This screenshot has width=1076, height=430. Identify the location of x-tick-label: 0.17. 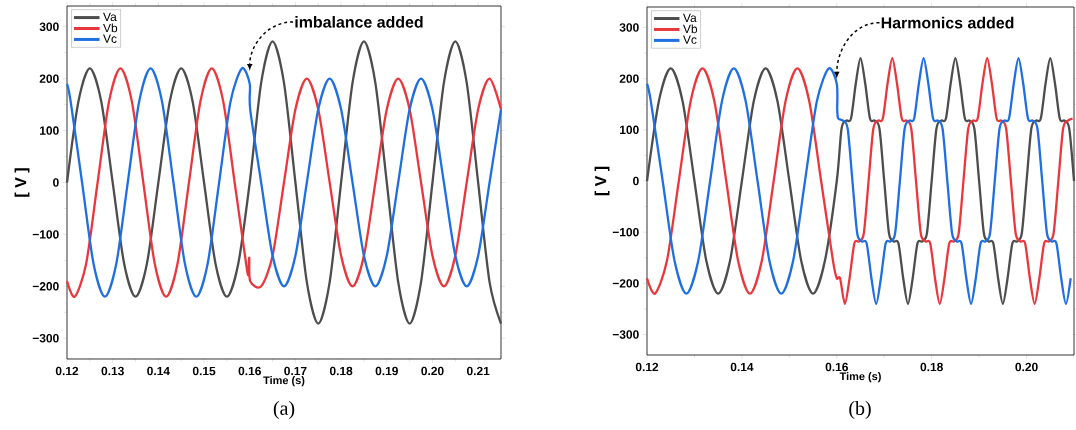
(295, 371).